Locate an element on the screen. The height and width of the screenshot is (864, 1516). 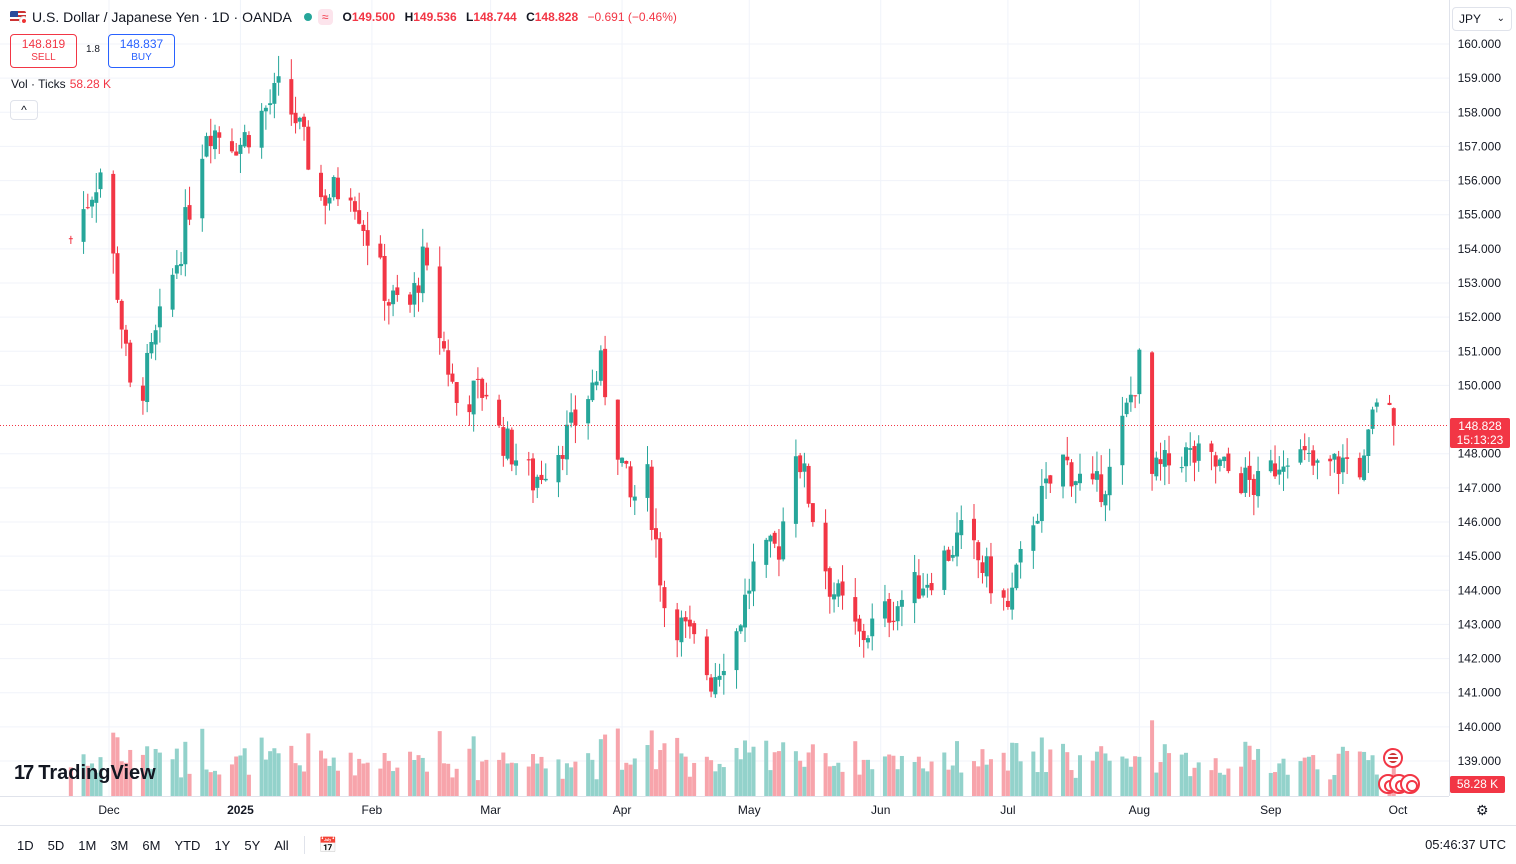
timeframe-1d-button: 1D is located at coordinates (25, 845).